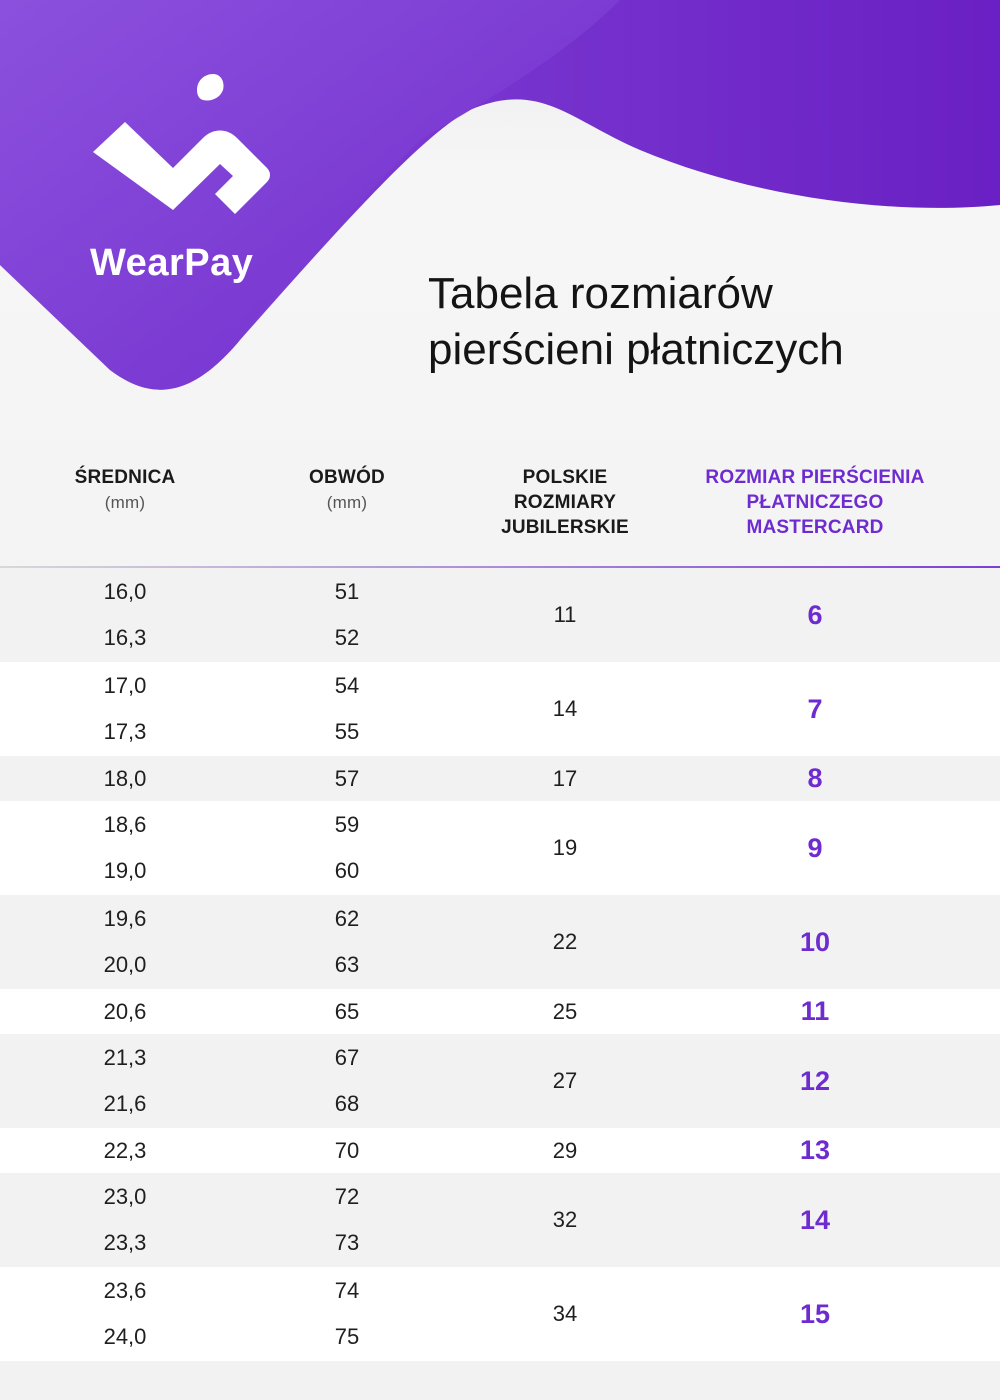  Describe the element at coordinates (500, 1104) in the screenshot. I see `table-row: 21,6 68` at that location.